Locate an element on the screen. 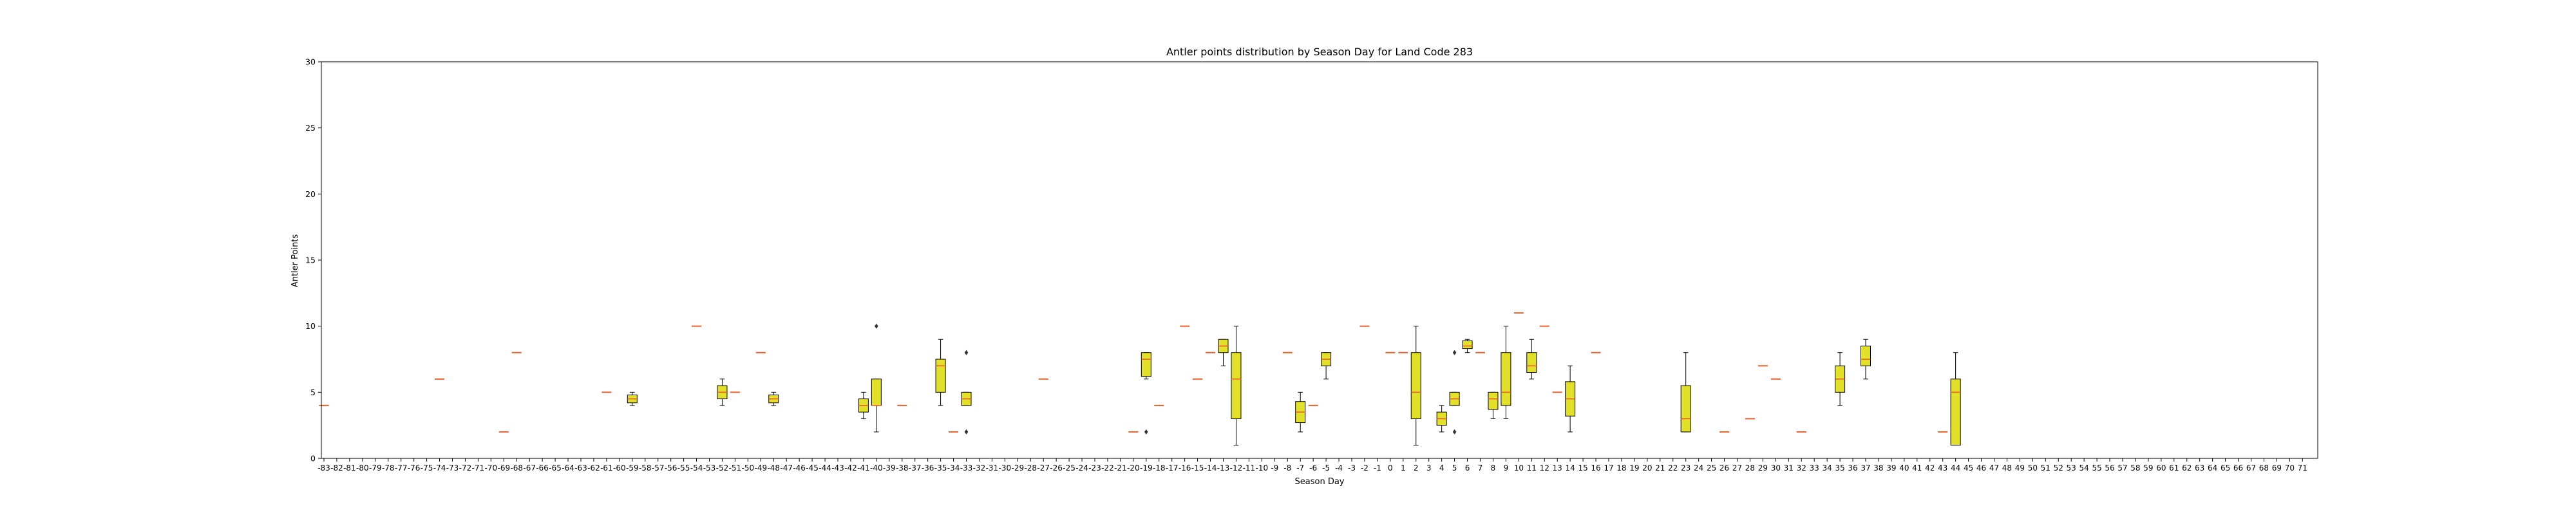 The width and height of the screenshot is (2576, 515). x-tick-label: 16 is located at coordinates (1595, 468).